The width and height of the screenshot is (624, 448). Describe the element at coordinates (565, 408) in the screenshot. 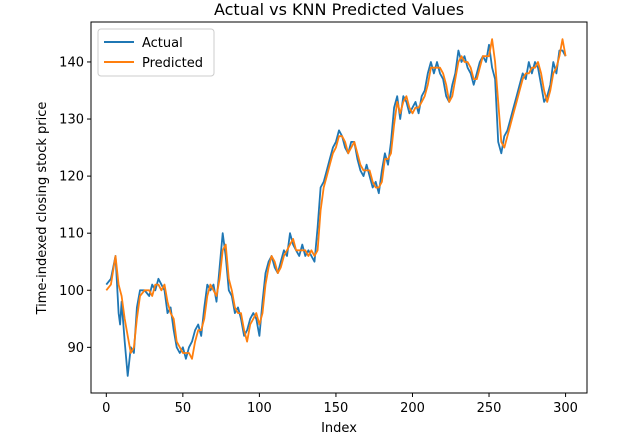

I see `x-tick-label: 300` at that location.